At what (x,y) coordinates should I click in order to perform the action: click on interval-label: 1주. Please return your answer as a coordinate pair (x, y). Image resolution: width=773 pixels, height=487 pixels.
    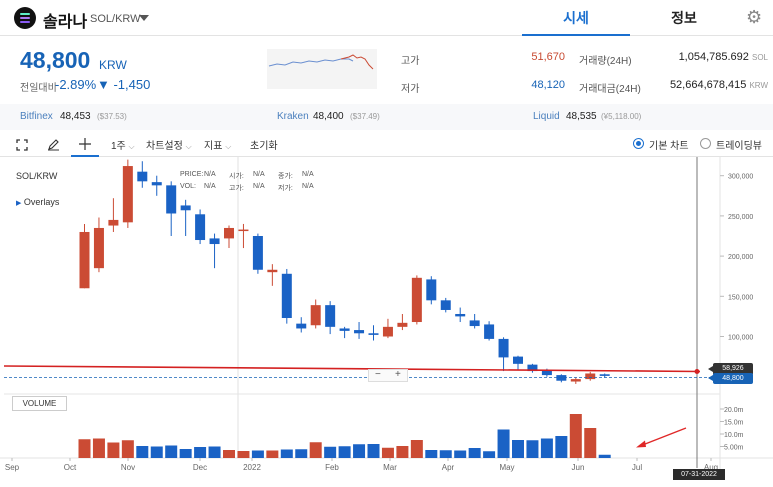
    Looking at the image, I should click on (118, 146).